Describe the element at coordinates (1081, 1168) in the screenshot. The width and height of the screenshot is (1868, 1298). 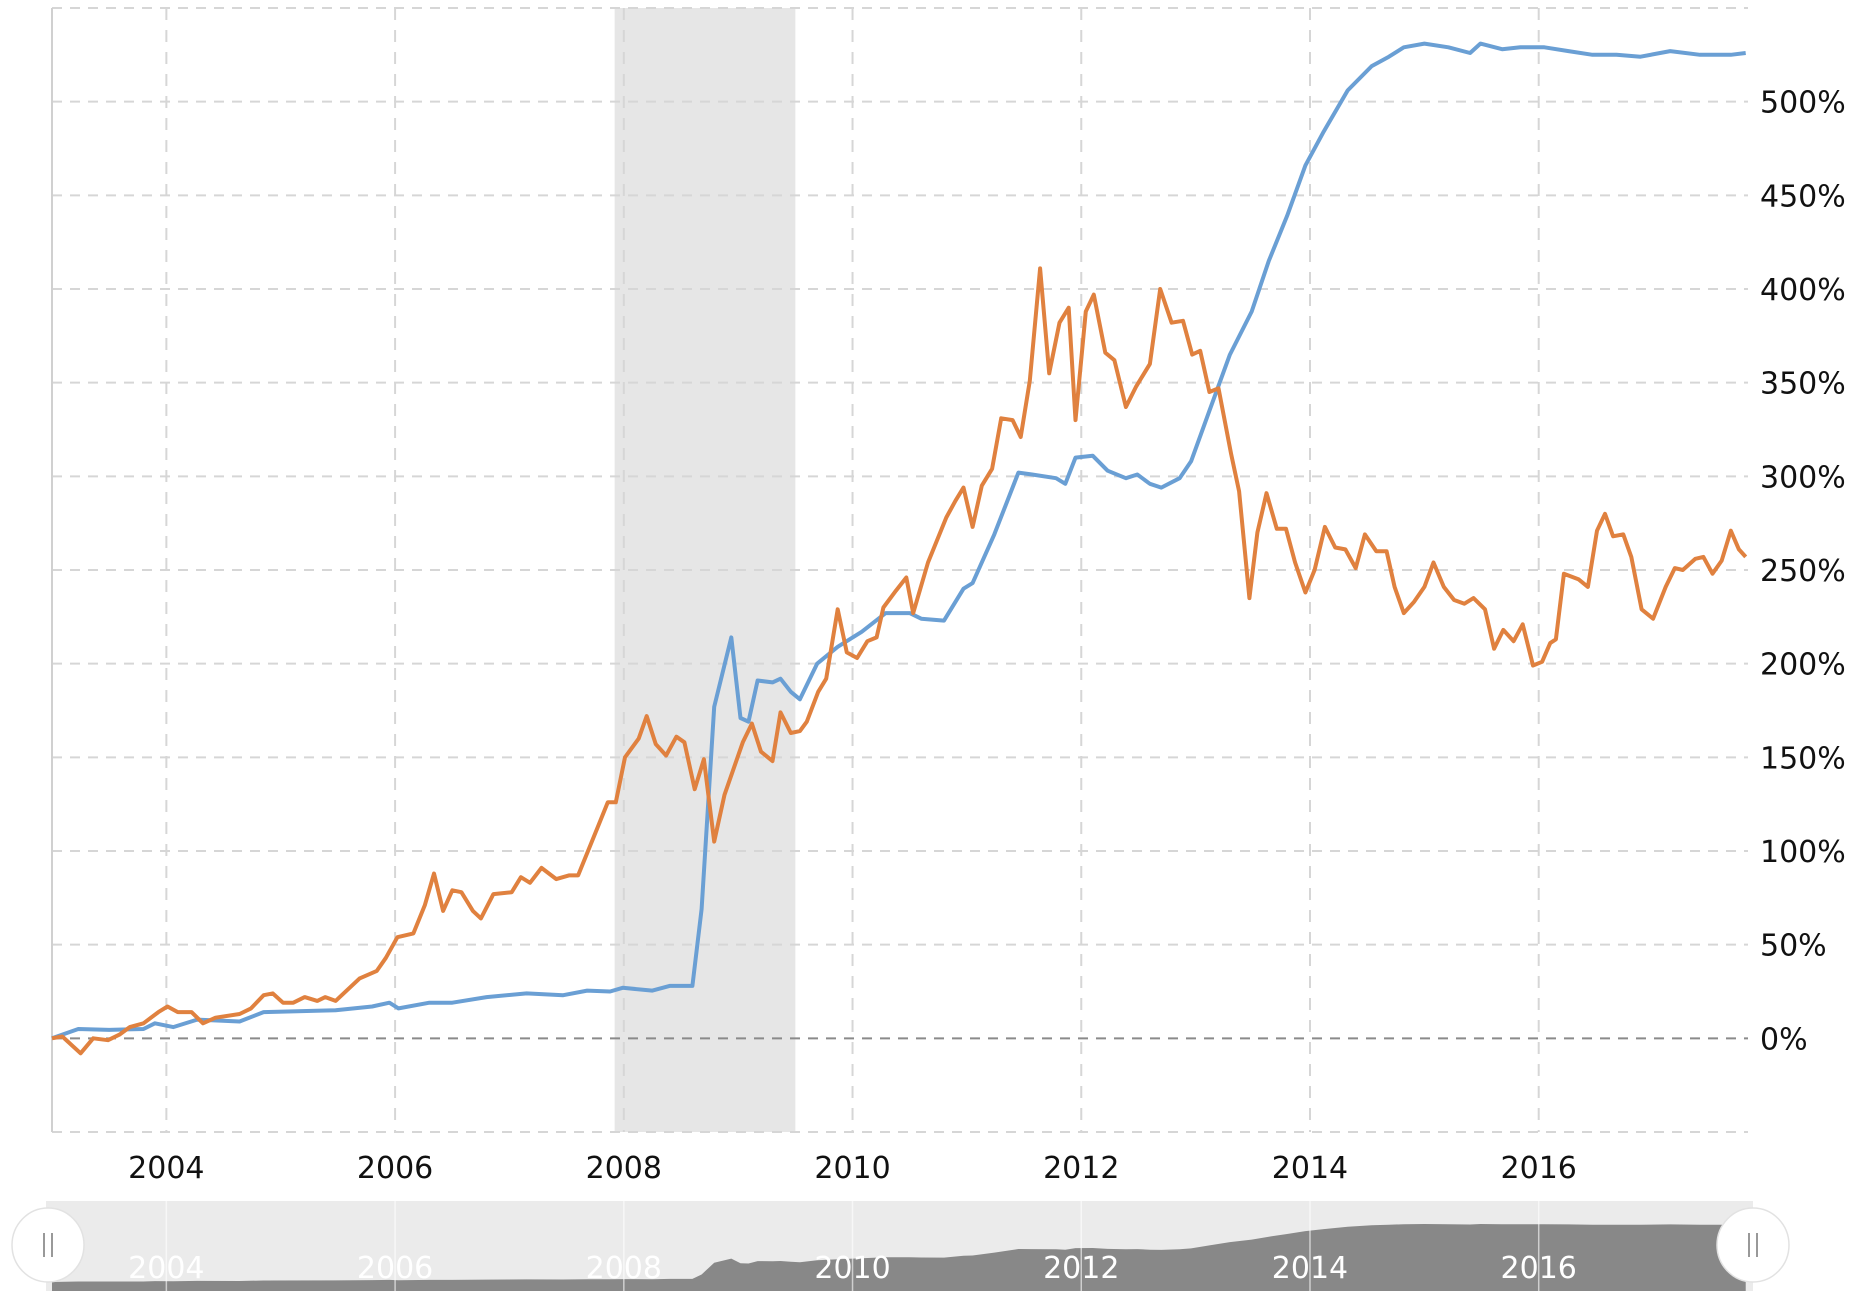
I see `x-tick-label: 2012` at that location.